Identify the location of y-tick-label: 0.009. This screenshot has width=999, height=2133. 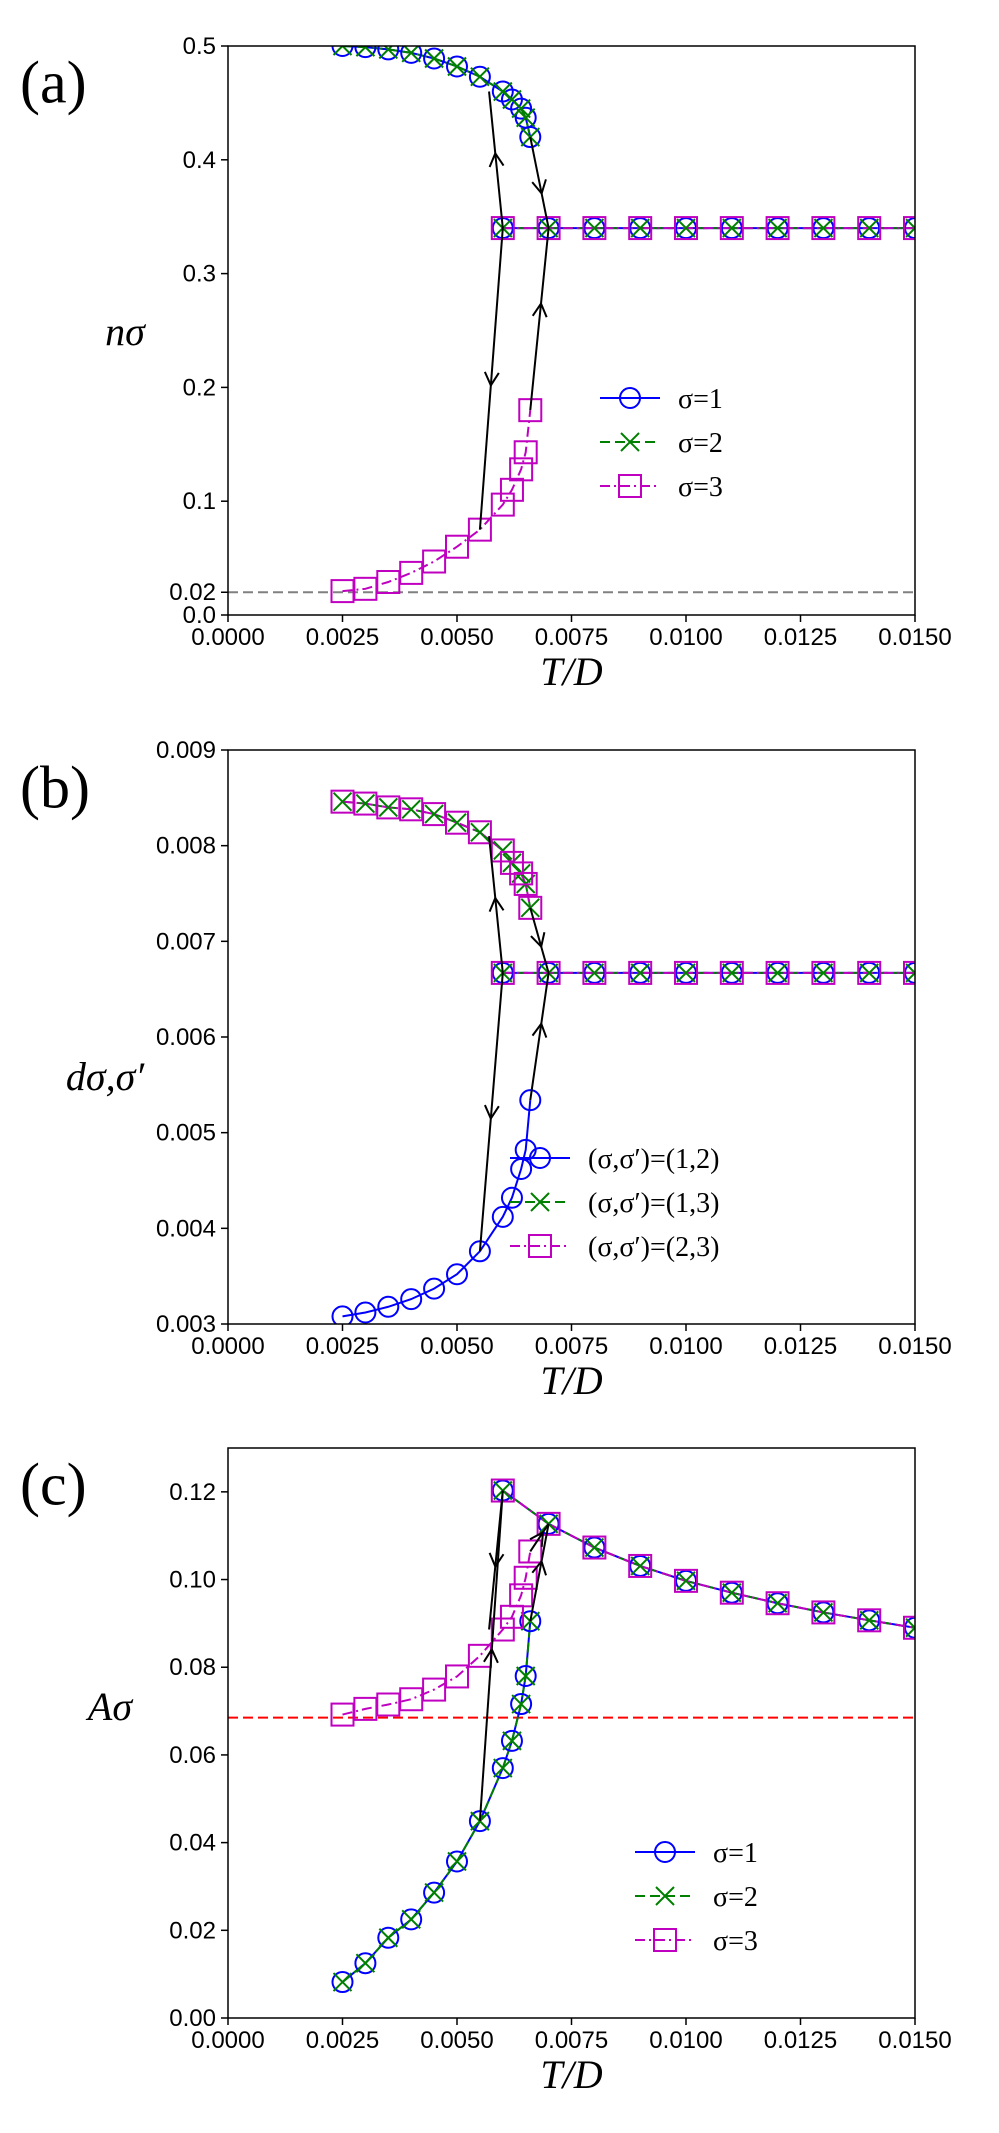
(186, 750).